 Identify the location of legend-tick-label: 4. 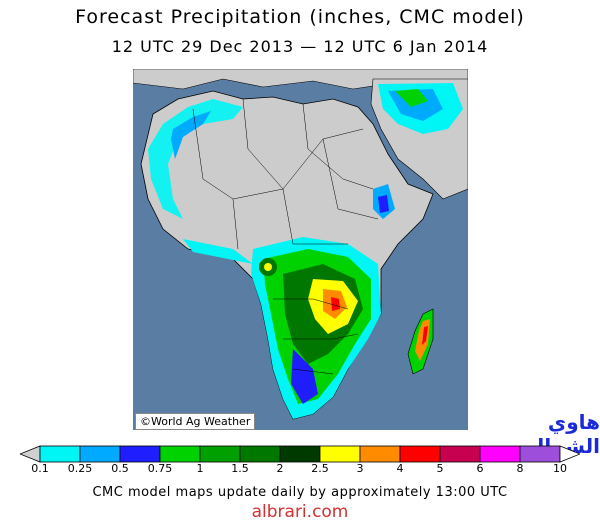
(400, 468).